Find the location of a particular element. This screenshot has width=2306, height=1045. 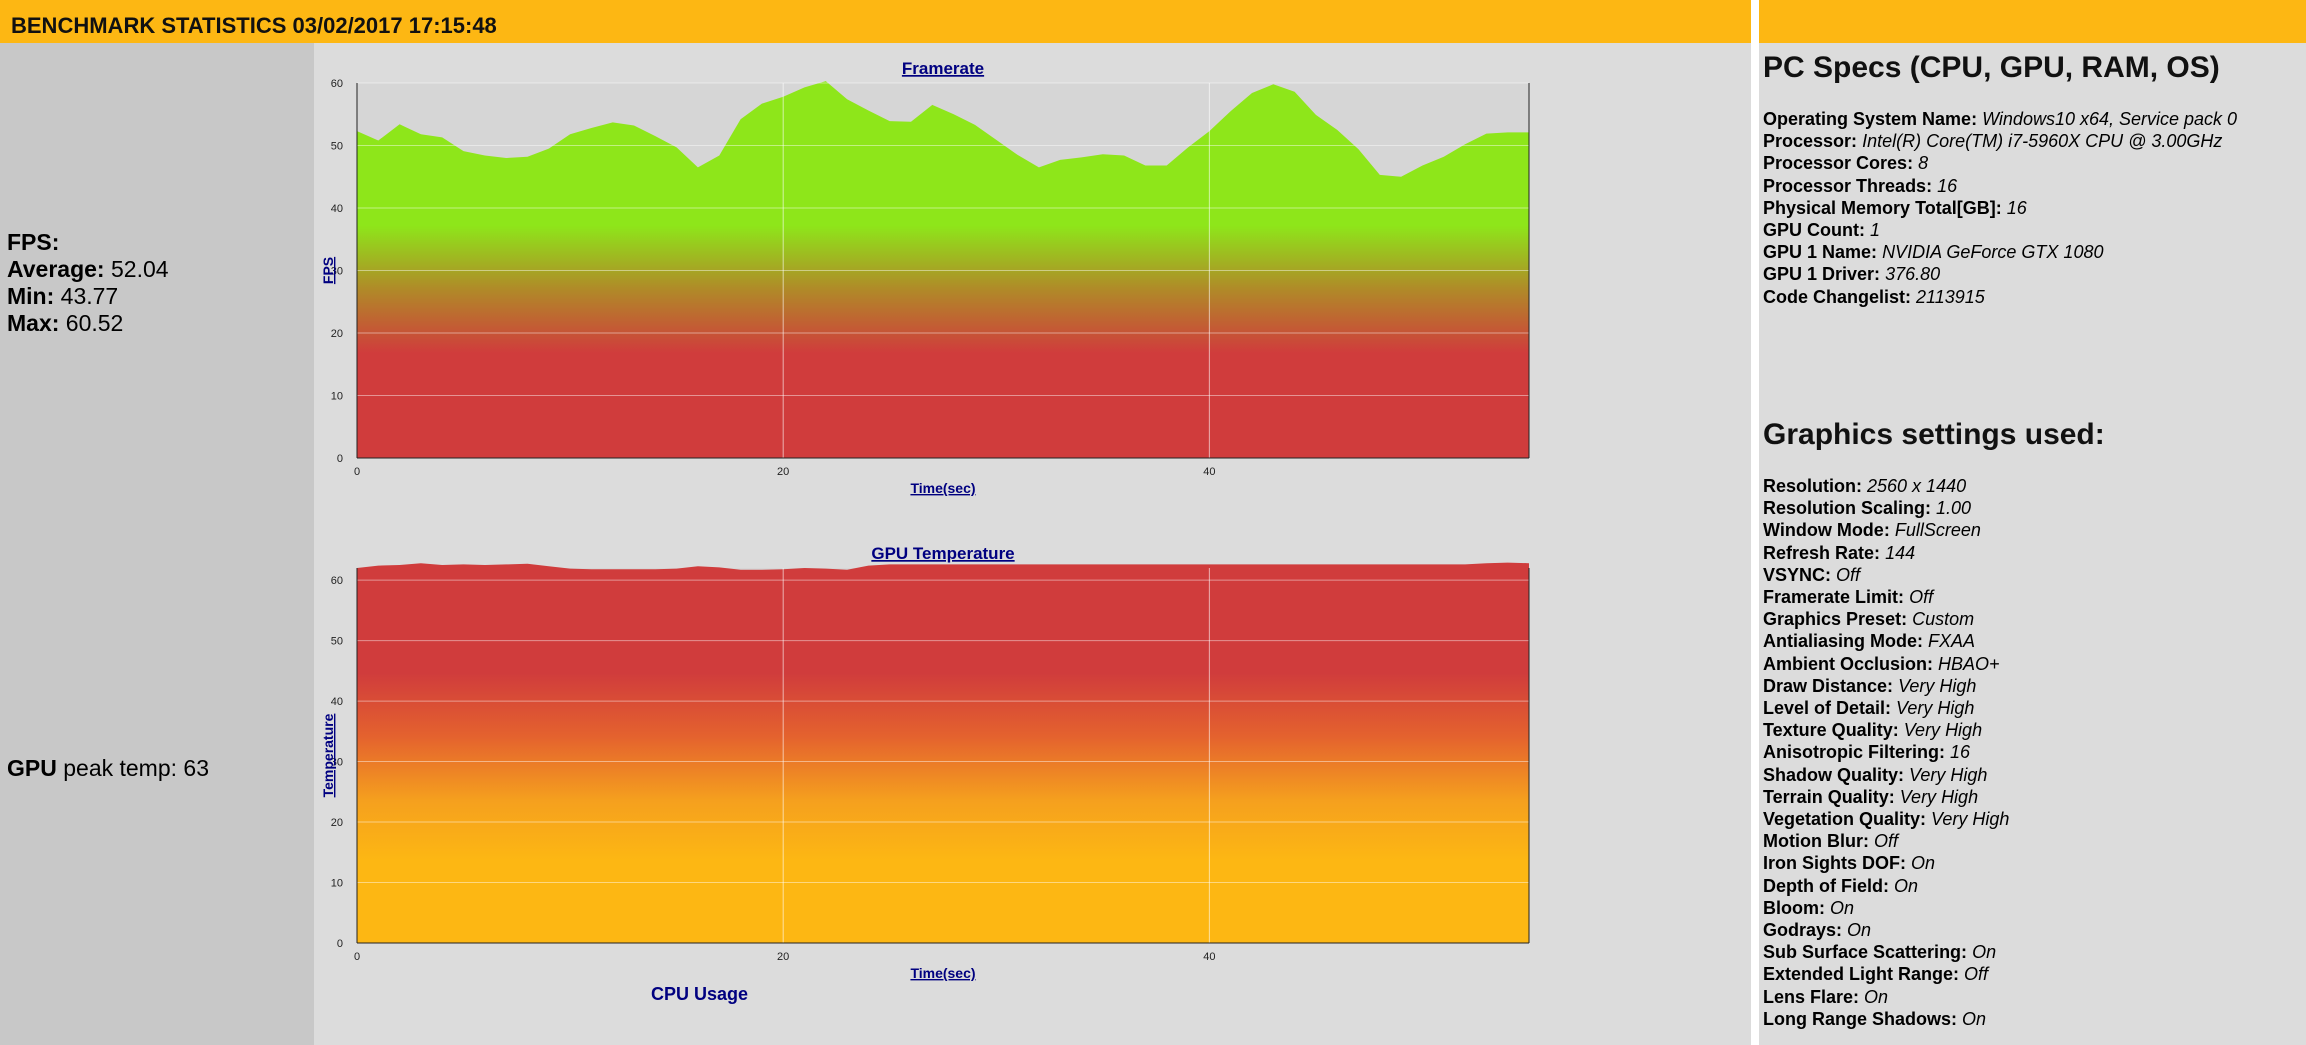

pc-spec-value: Intel(R) Core(TM) i7-5960X CPU @ 3.00GHz is located at coordinates (2042, 141).